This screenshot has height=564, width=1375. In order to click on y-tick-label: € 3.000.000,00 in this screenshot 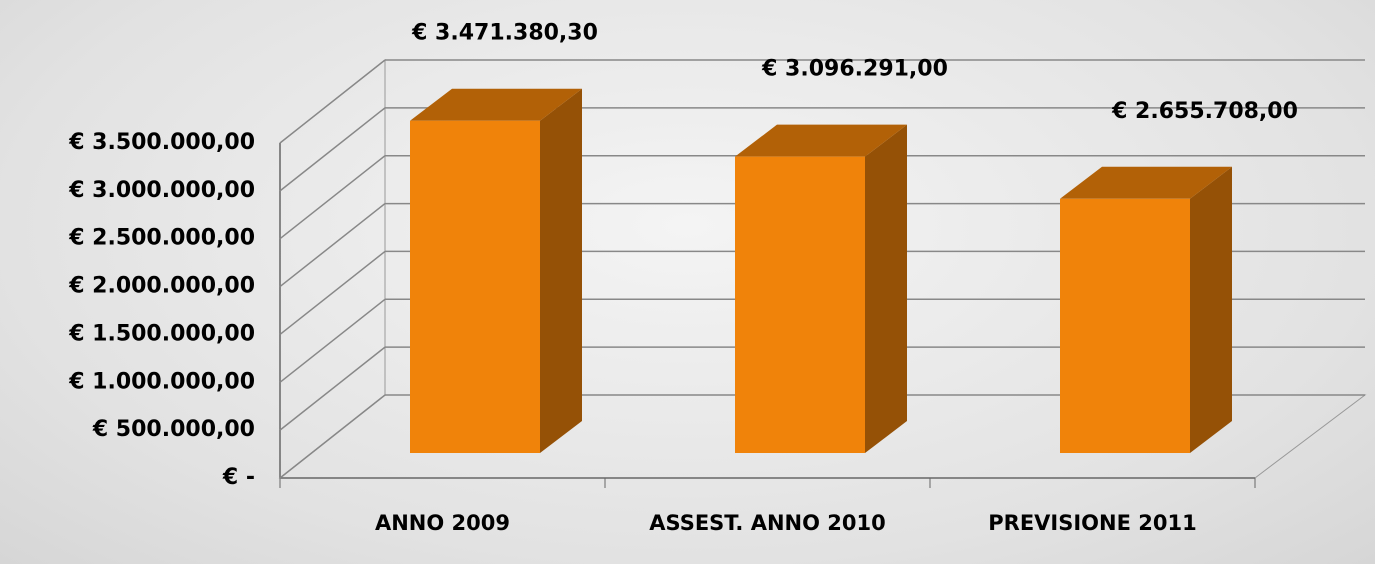, I will do `click(161, 190)`.